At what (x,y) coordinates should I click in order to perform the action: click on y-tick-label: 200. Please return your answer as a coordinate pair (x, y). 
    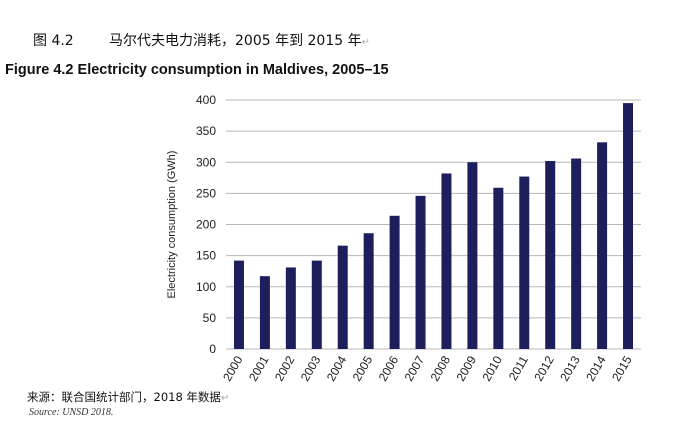
    Looking at the image, I should click on (206, 225).